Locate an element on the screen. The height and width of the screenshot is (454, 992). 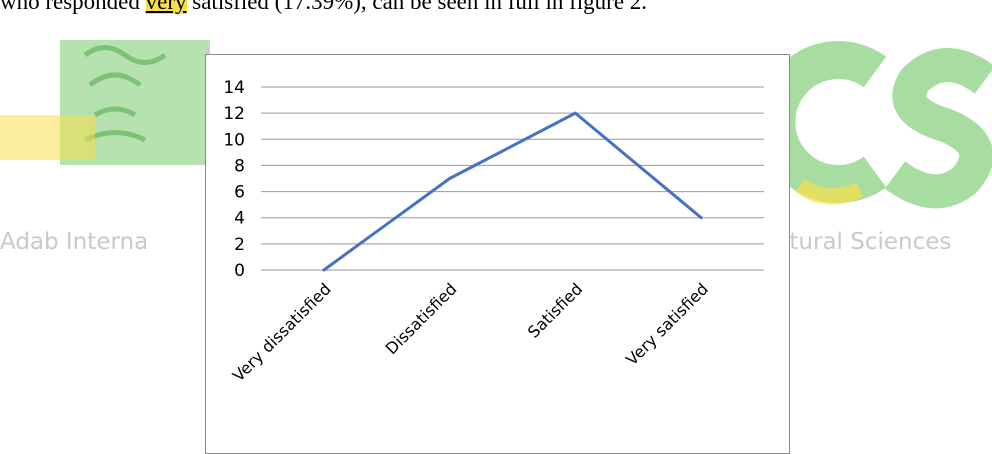
x-tick-label: Very dissatisfied is located at coordinates (282, 332).